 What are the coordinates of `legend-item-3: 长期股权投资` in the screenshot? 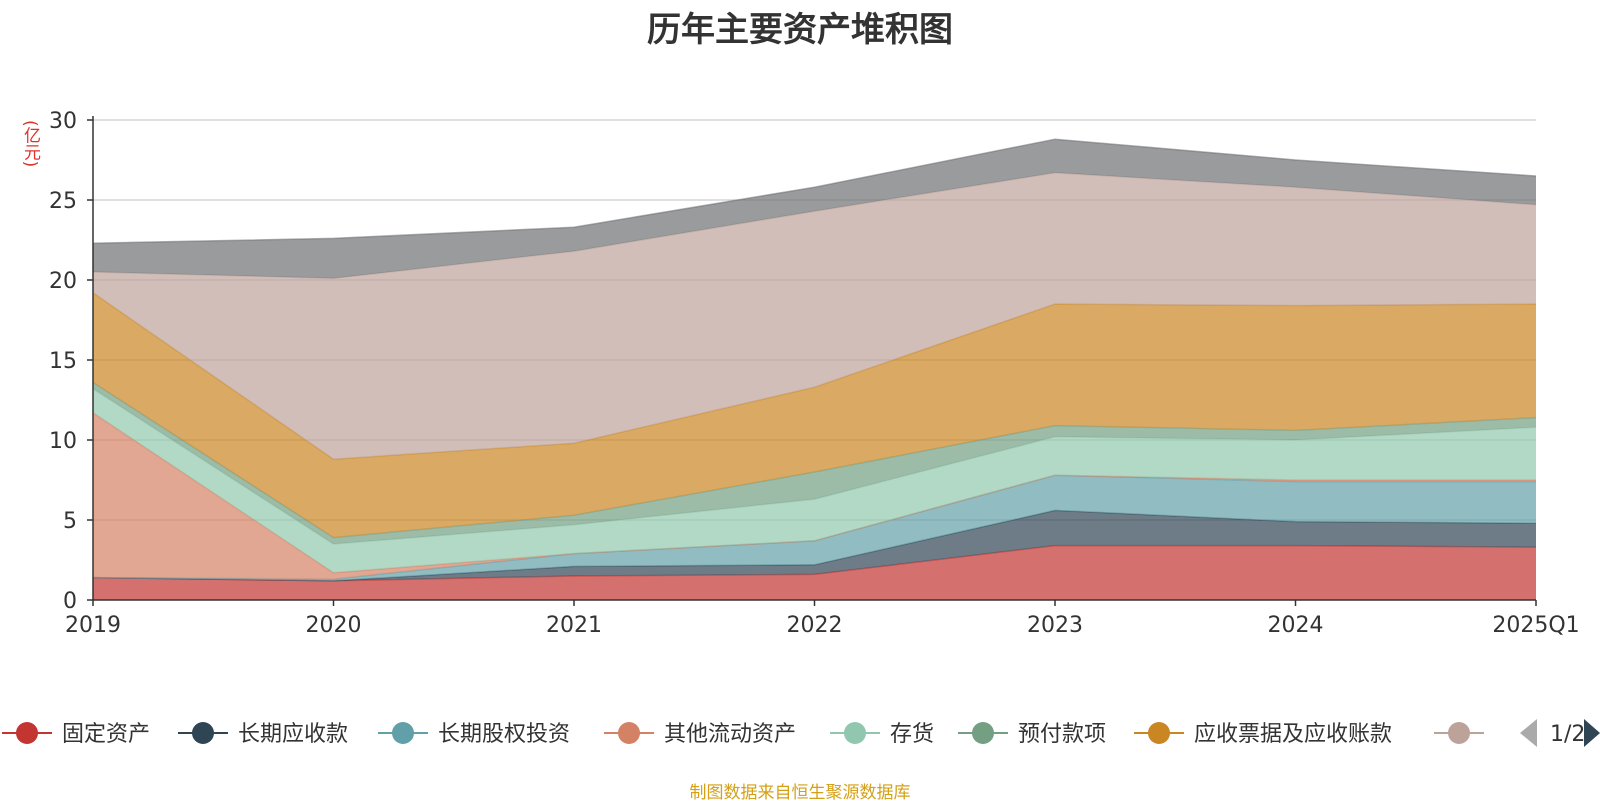 It's located at (474, 734).